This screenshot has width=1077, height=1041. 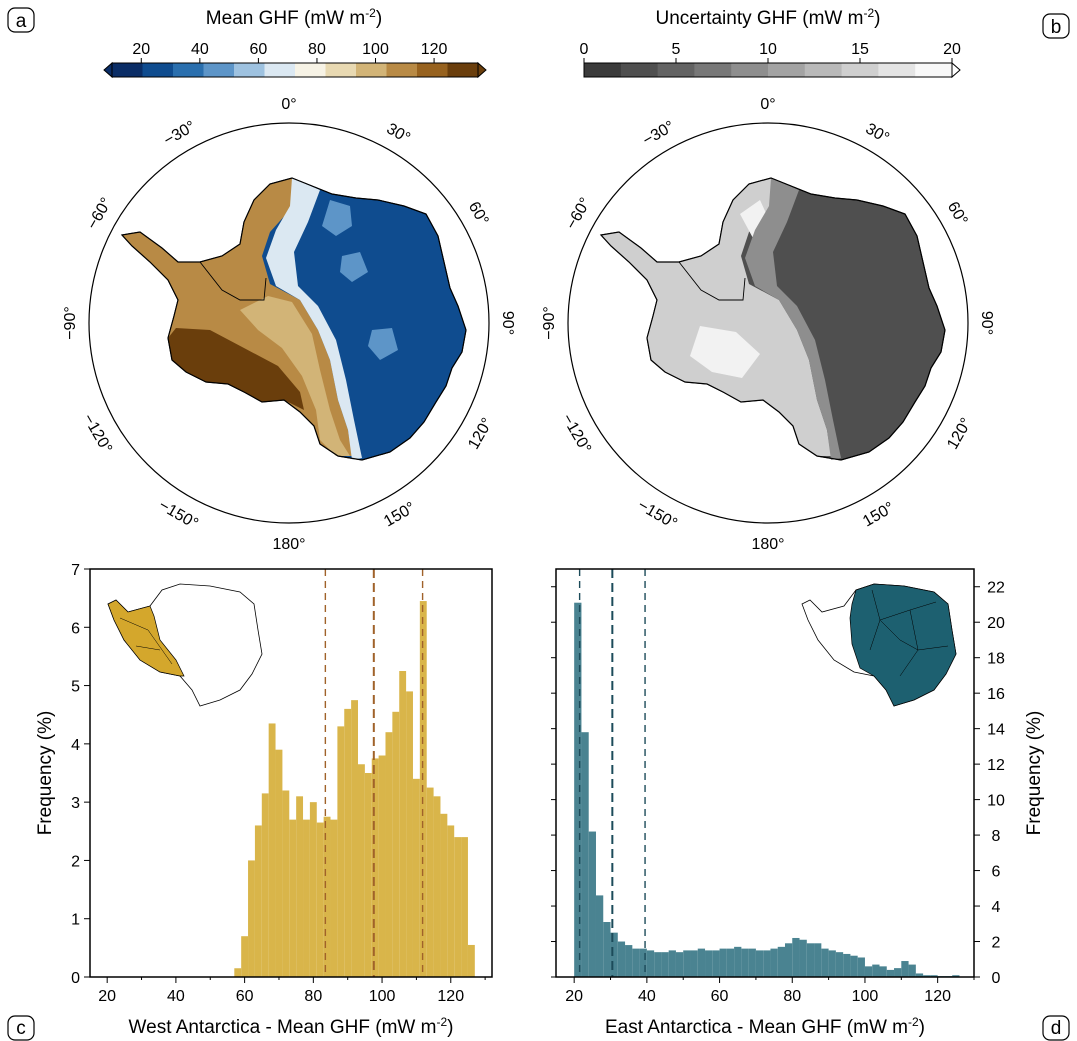 What do you see at coordinates (288, 104) in the screenshot?
I see `map-mean-lon-label-0: 0°` at bounding box center [288, 104].